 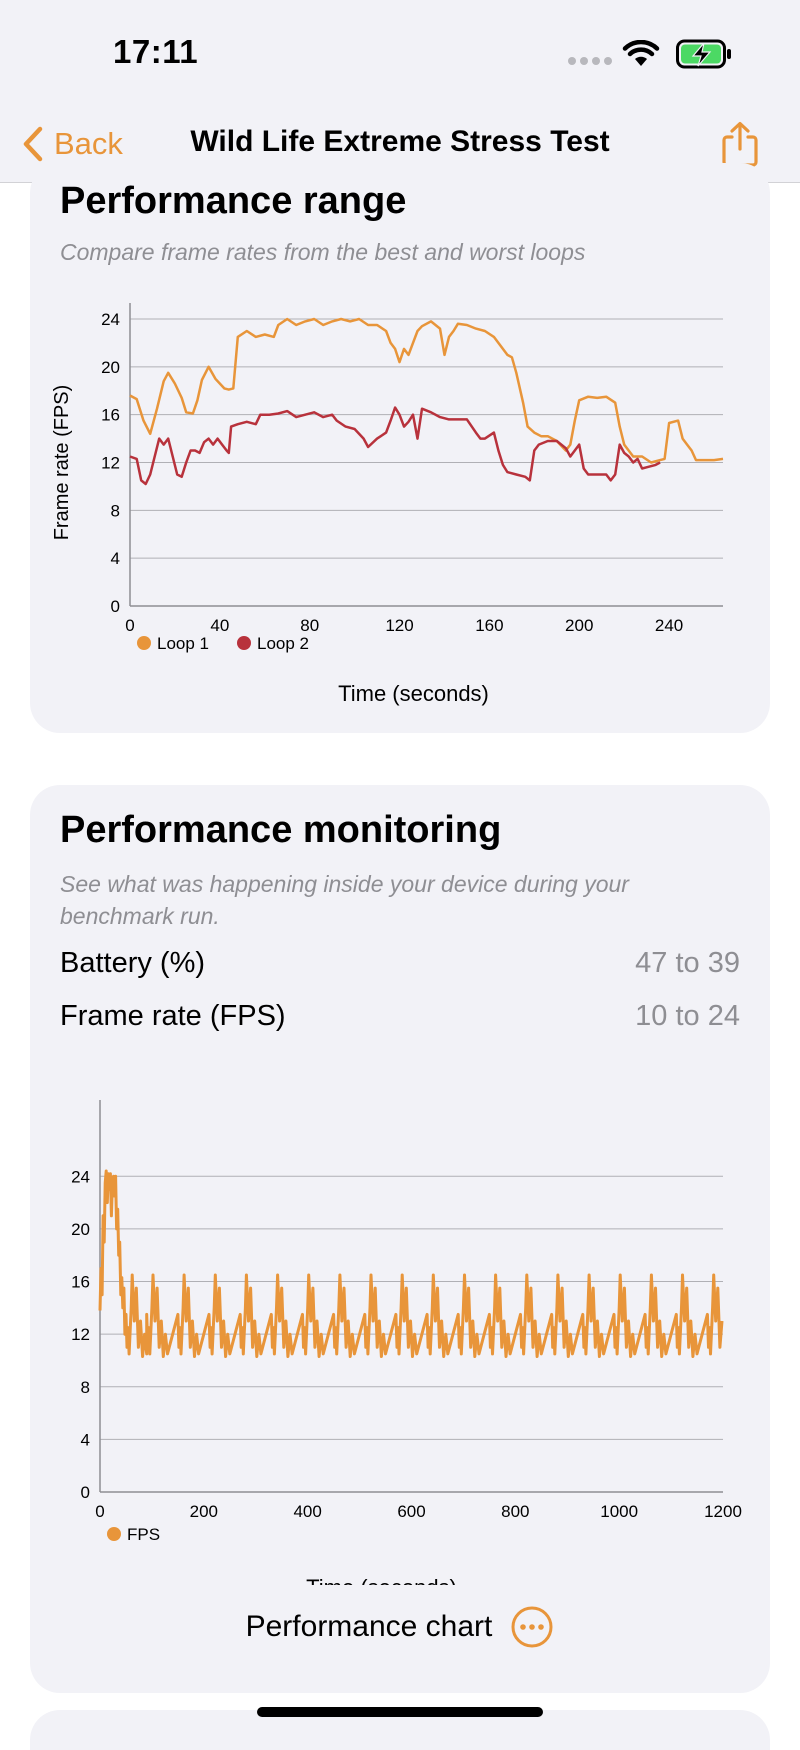 What do you see at coordinates (723, 1511) in the screenshot?
I see `x-tick-label: 1200` at bounding box center [723, 1511].